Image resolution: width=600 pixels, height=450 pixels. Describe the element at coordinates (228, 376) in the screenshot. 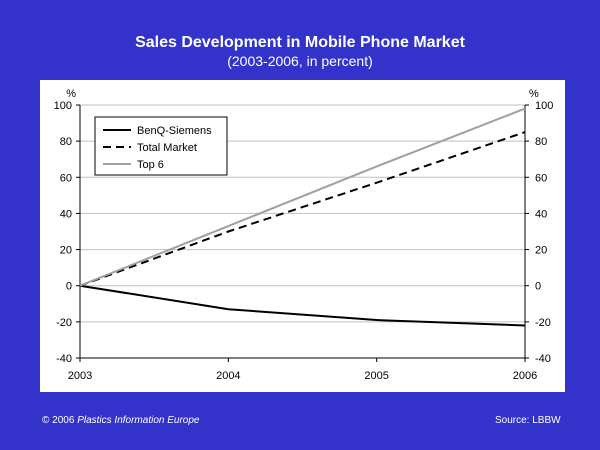

I see `x-tick-label: 2004` at that location.